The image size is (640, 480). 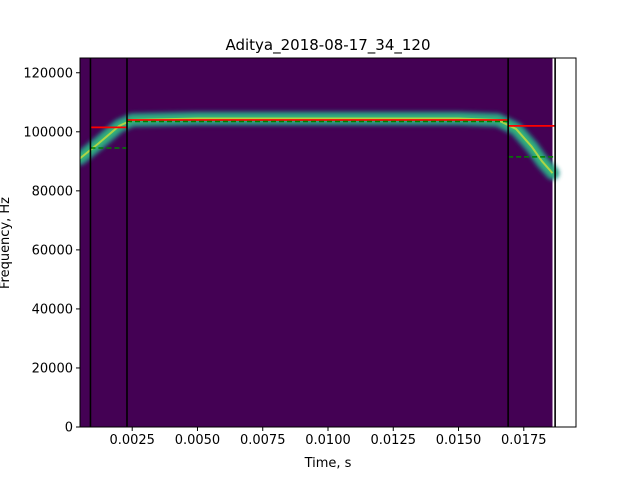 I want to click on x-tick-label-1: 0.0050, so click(x=198, y=440).